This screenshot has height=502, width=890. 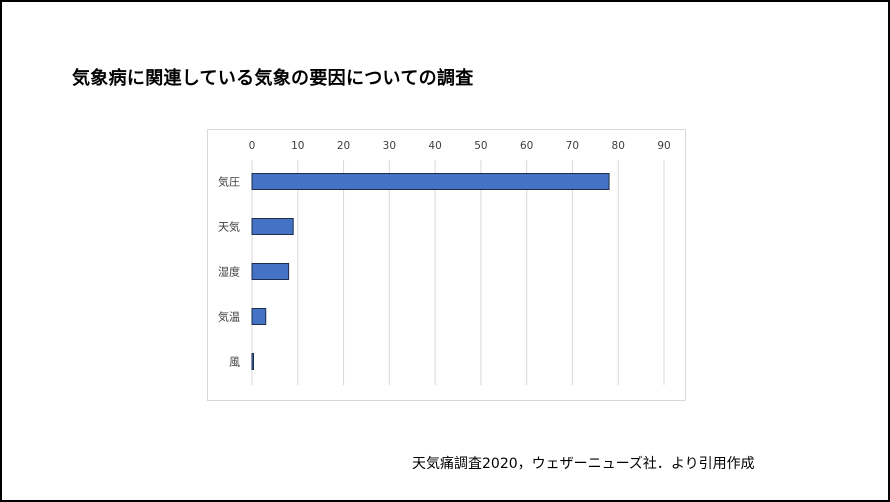 What do you see at coordinates (526, 146) in the screenshot?
I see `x-tick-label: 60` at bounding box center [526, 146].